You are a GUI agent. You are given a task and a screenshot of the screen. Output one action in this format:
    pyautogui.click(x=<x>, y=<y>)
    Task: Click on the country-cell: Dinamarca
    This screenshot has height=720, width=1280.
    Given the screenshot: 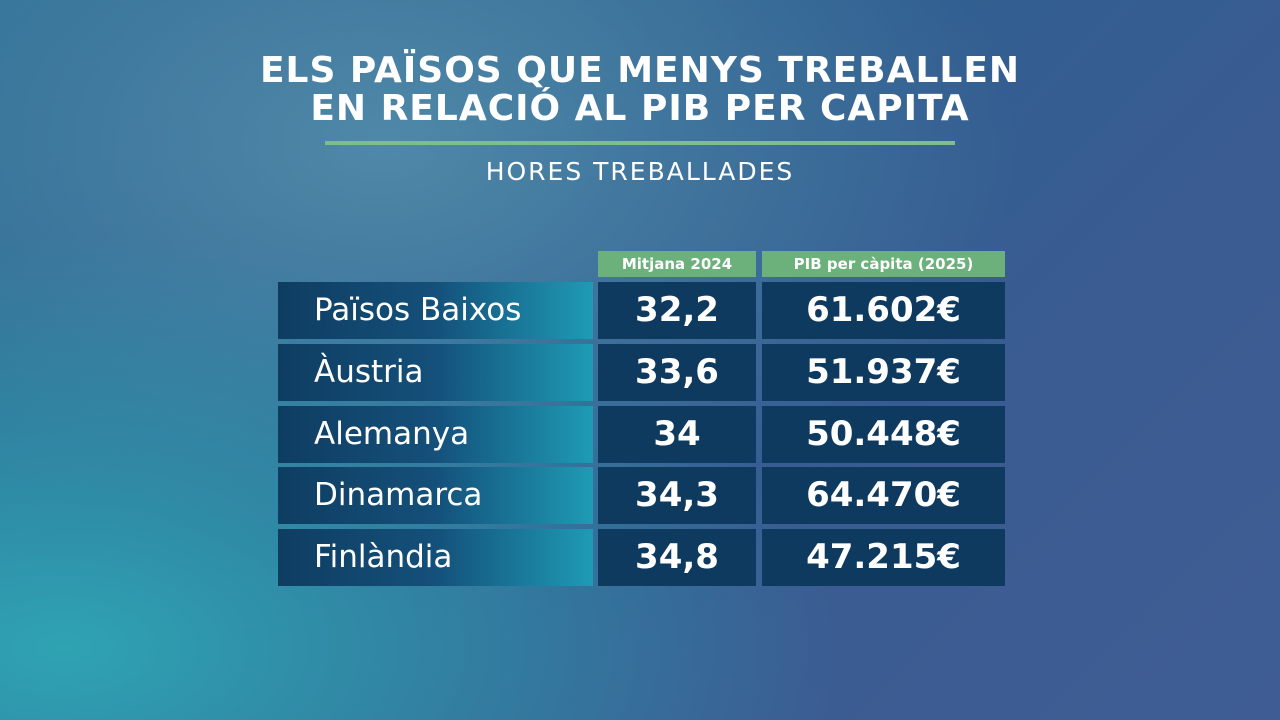 What is the action you would take?
    pyautogui.click(x=435, y=496)
    